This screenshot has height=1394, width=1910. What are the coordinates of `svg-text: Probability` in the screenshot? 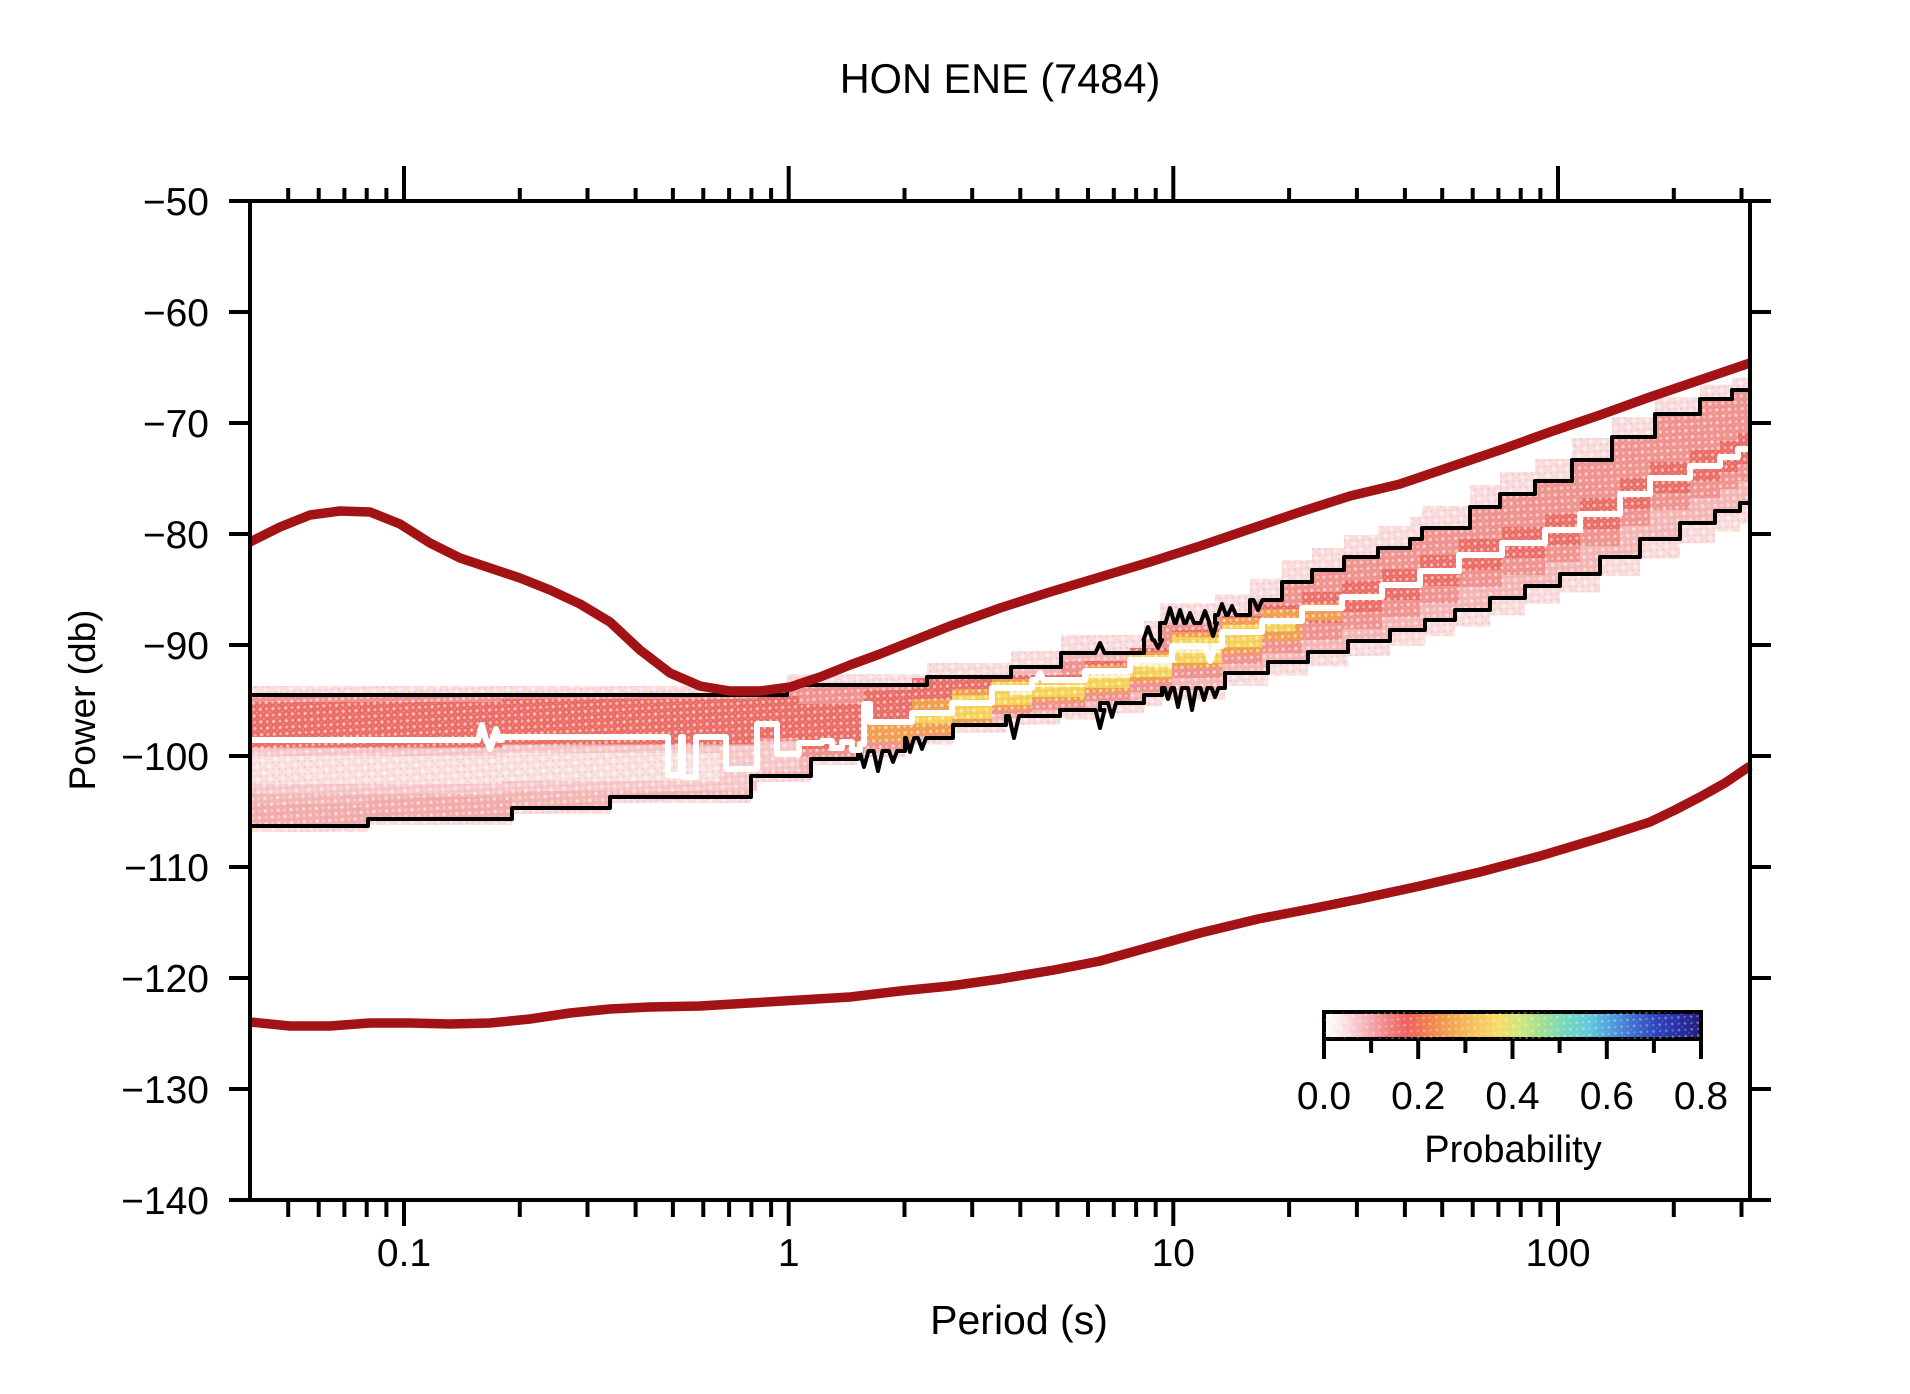 It's located at (1512, 1150).